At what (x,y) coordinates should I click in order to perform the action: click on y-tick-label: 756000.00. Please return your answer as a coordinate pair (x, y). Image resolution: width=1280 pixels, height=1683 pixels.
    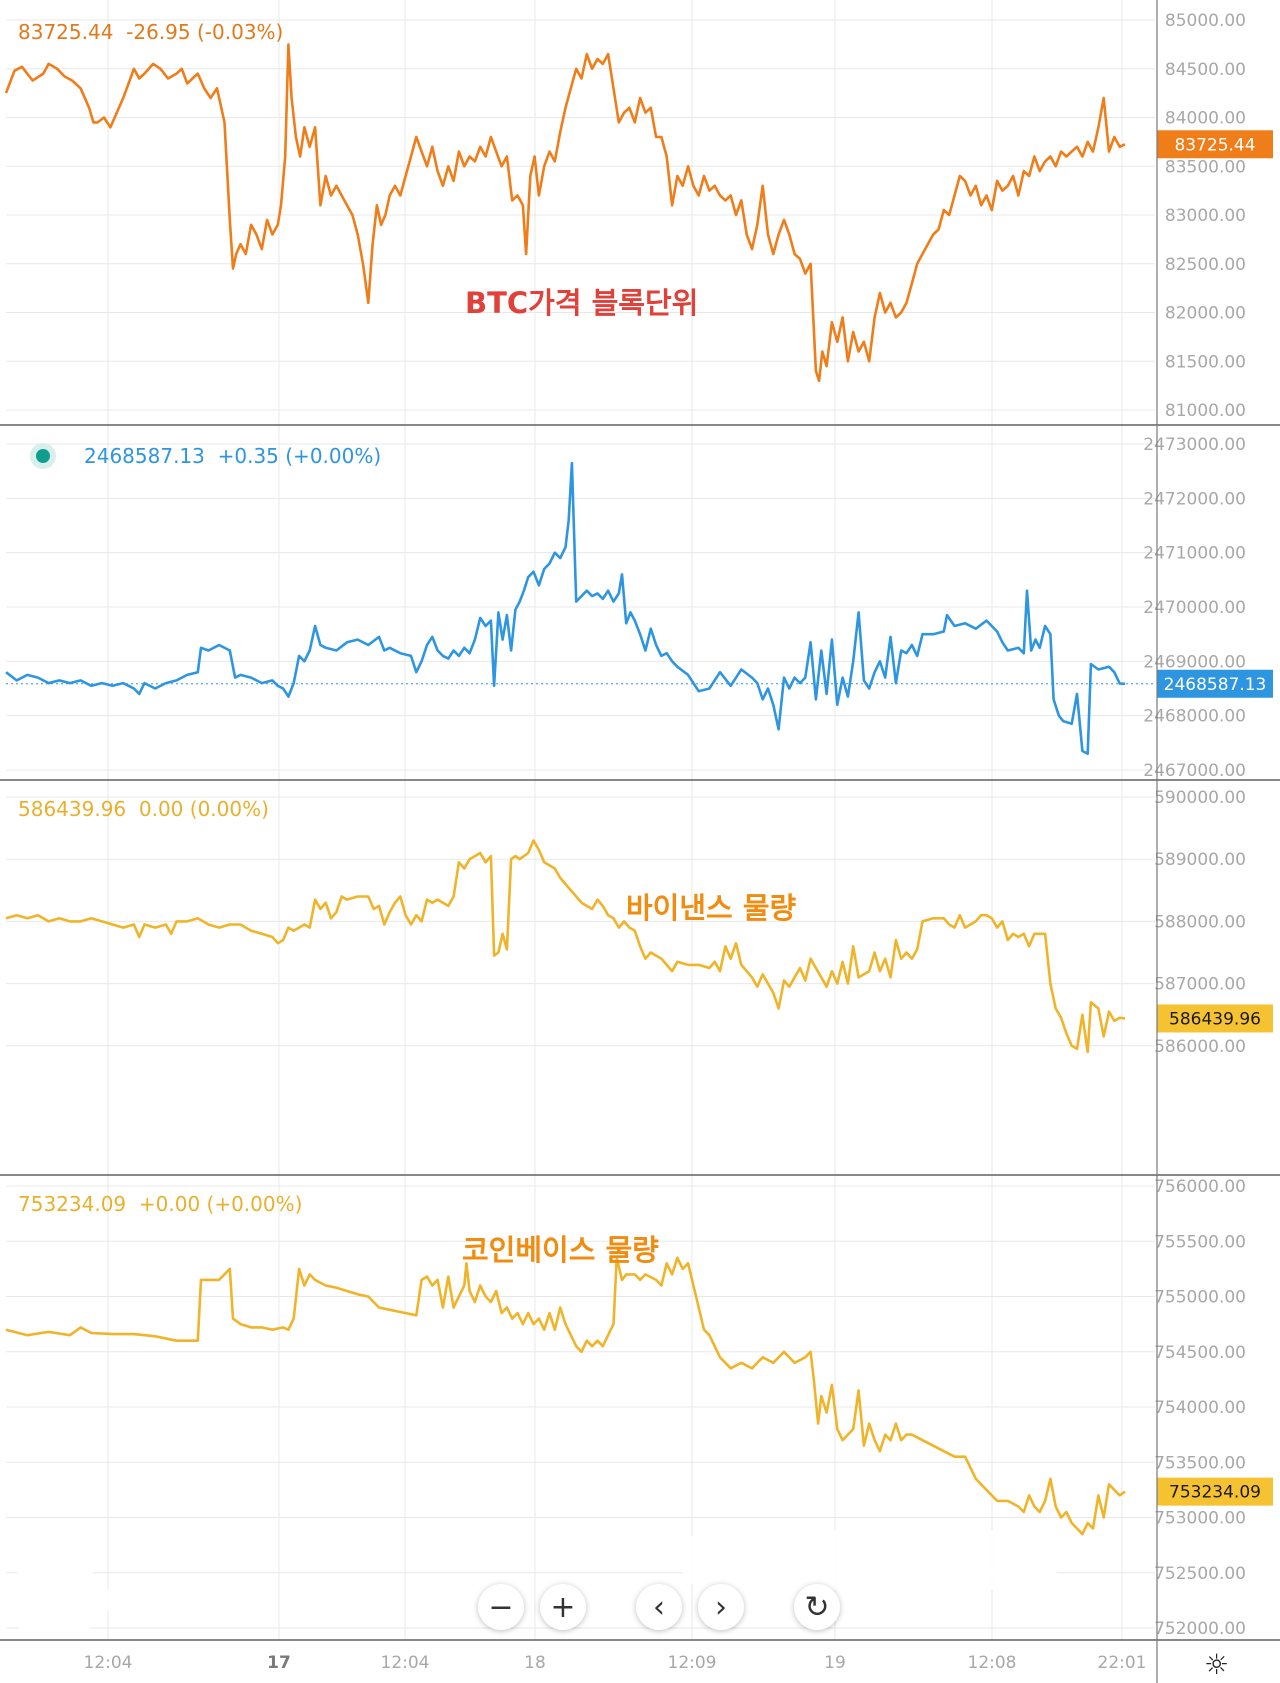
    Looking at the image, I should click on (1200, 1187).